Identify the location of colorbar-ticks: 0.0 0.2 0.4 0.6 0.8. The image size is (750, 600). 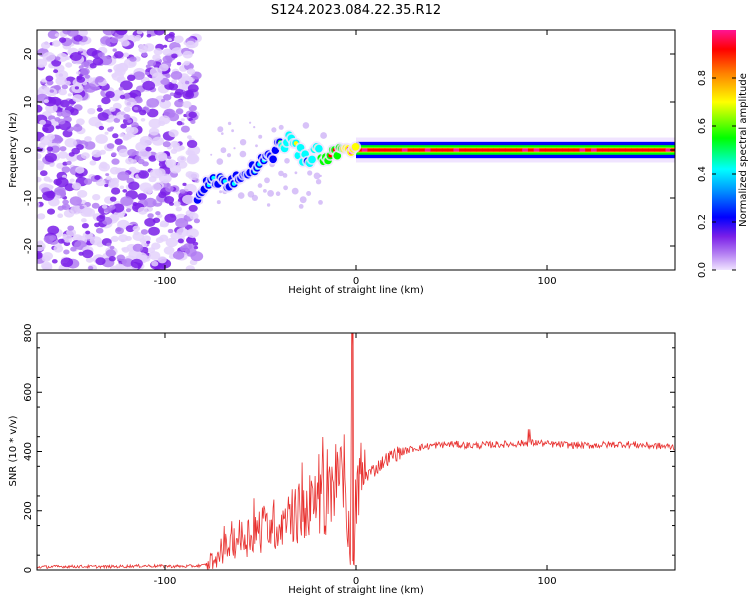
(716, 174).